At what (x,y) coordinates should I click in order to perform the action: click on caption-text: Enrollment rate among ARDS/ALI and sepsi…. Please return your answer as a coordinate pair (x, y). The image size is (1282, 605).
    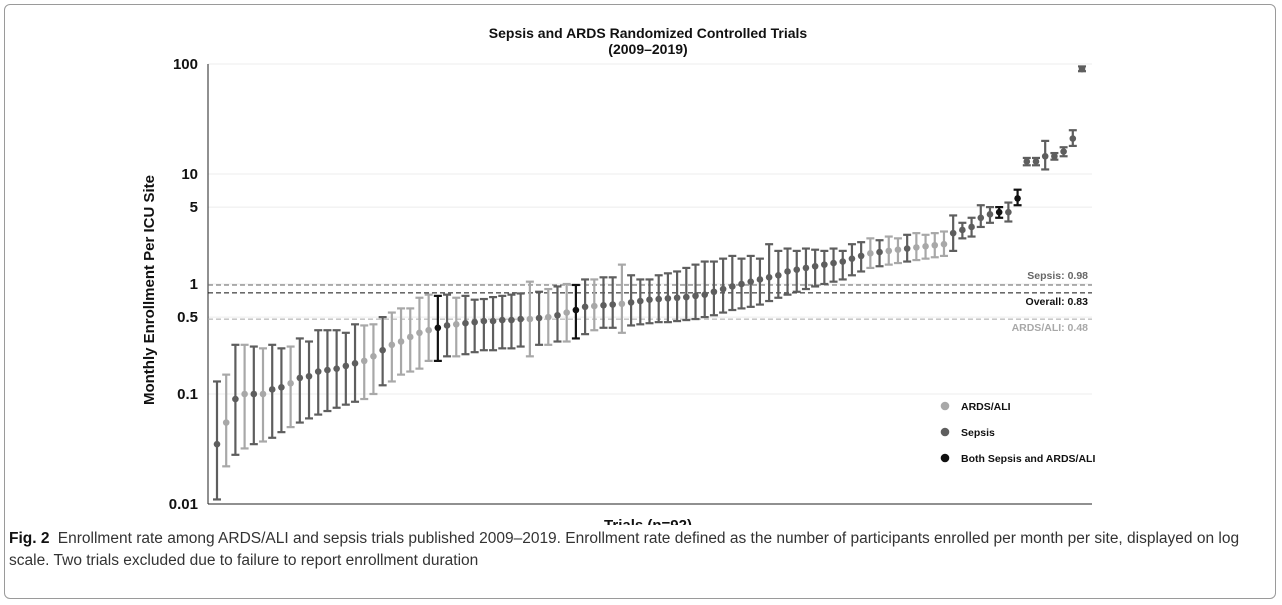
    Looking at the image, I should click on (624, 549).